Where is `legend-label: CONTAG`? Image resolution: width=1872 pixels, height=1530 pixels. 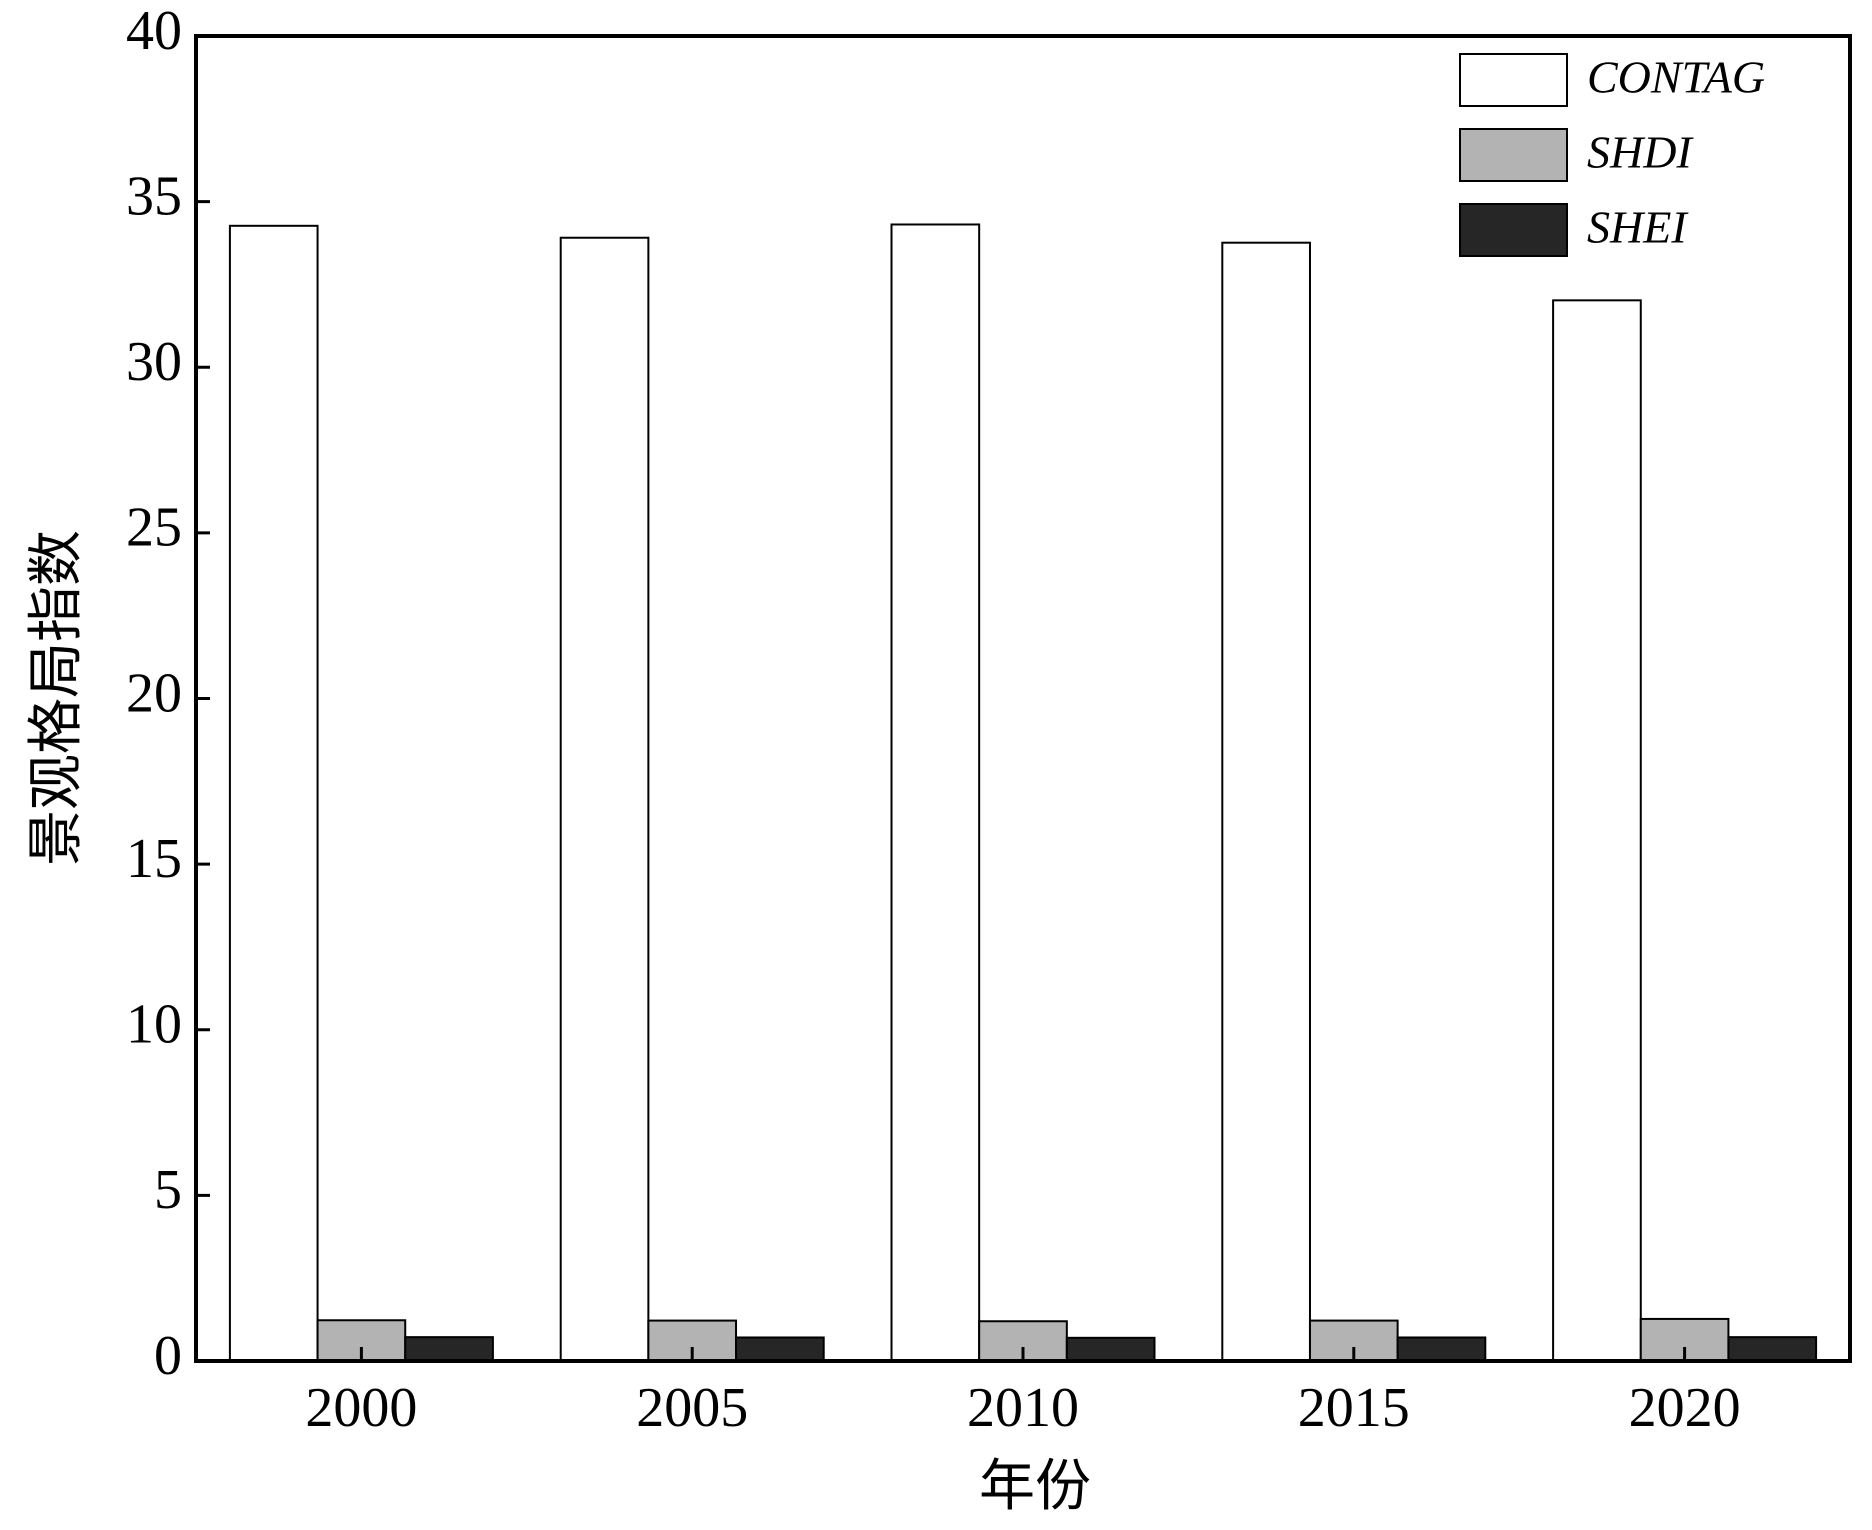 legend-label: CONTAG is located at coordinates (1676, 77).